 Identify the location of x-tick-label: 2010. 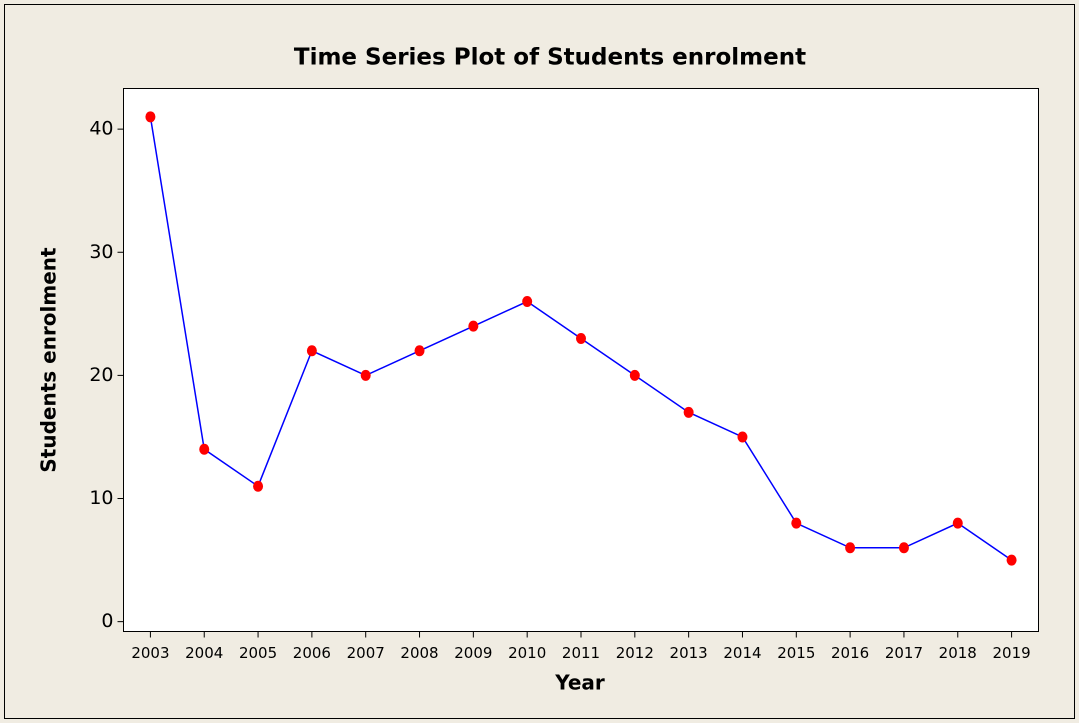
(527, 653).